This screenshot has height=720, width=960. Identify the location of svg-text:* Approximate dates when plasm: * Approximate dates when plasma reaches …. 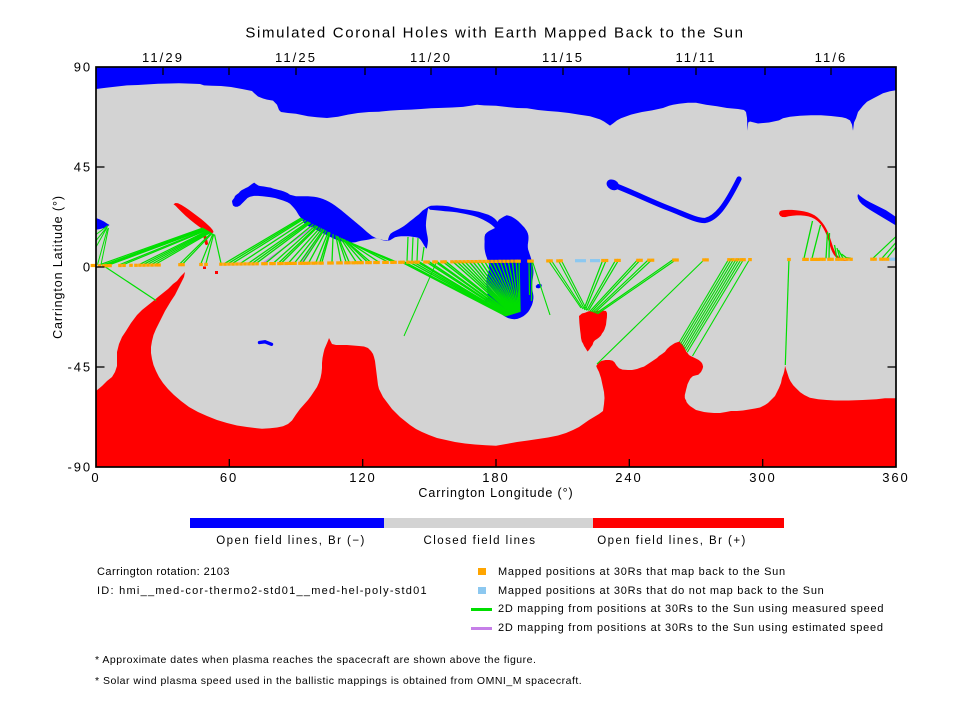
(315, 660).